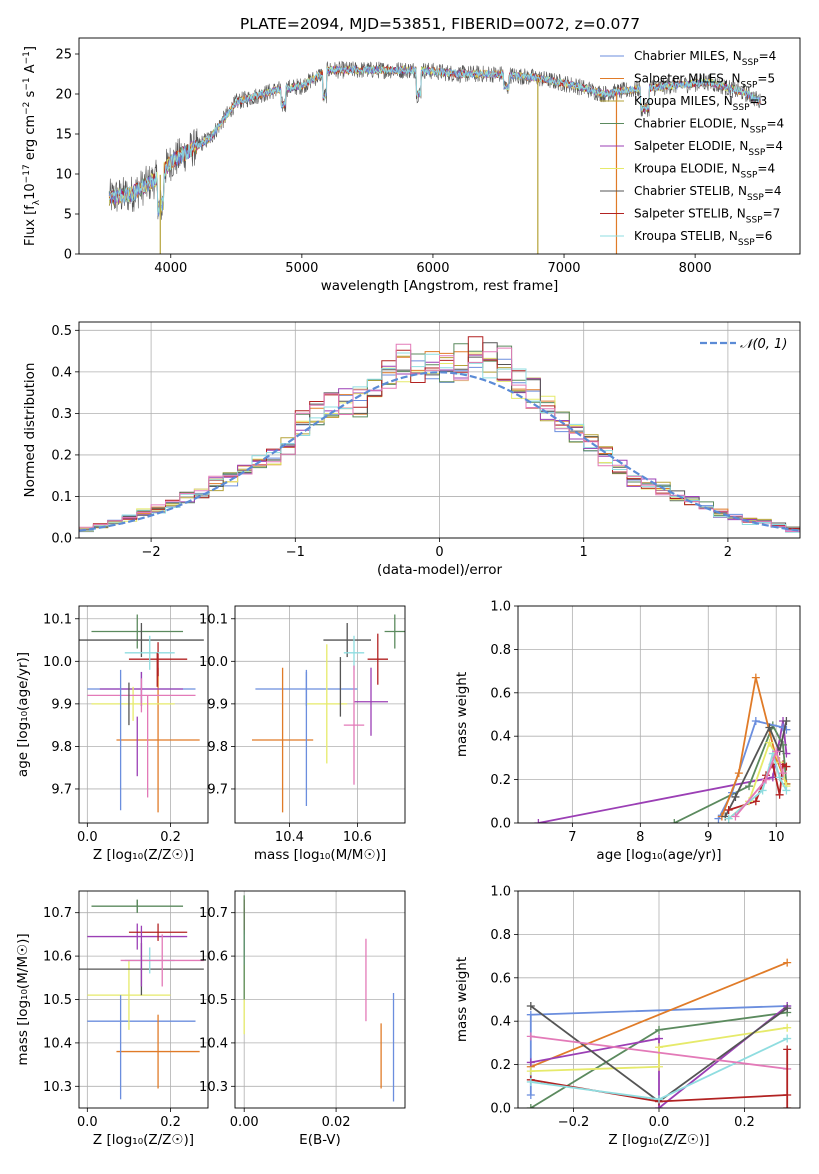 Image resolution: width=819 pixels, height=1174 pixels. Describe the element at coordinates (57, 662) in the screenshot. I see `y-tick-label: 10.0` at that location.